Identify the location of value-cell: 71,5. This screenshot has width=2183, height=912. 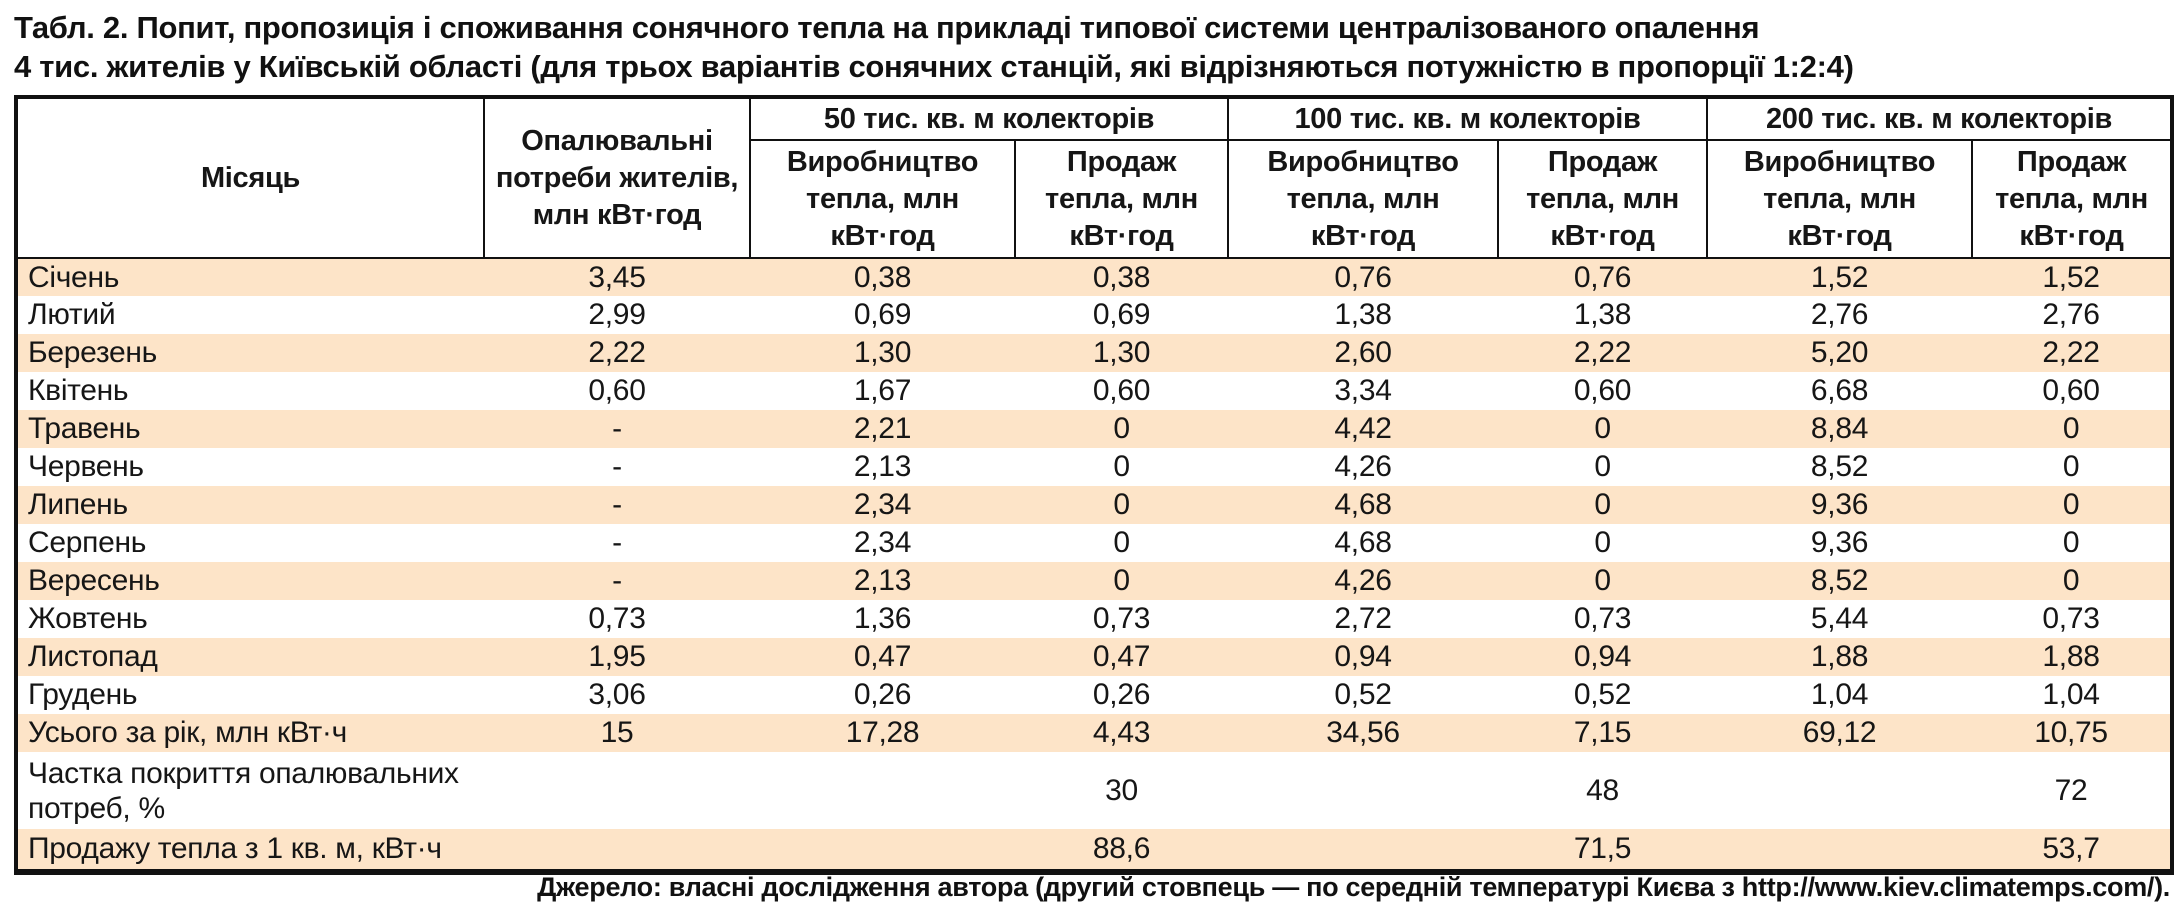
(1602, 848).